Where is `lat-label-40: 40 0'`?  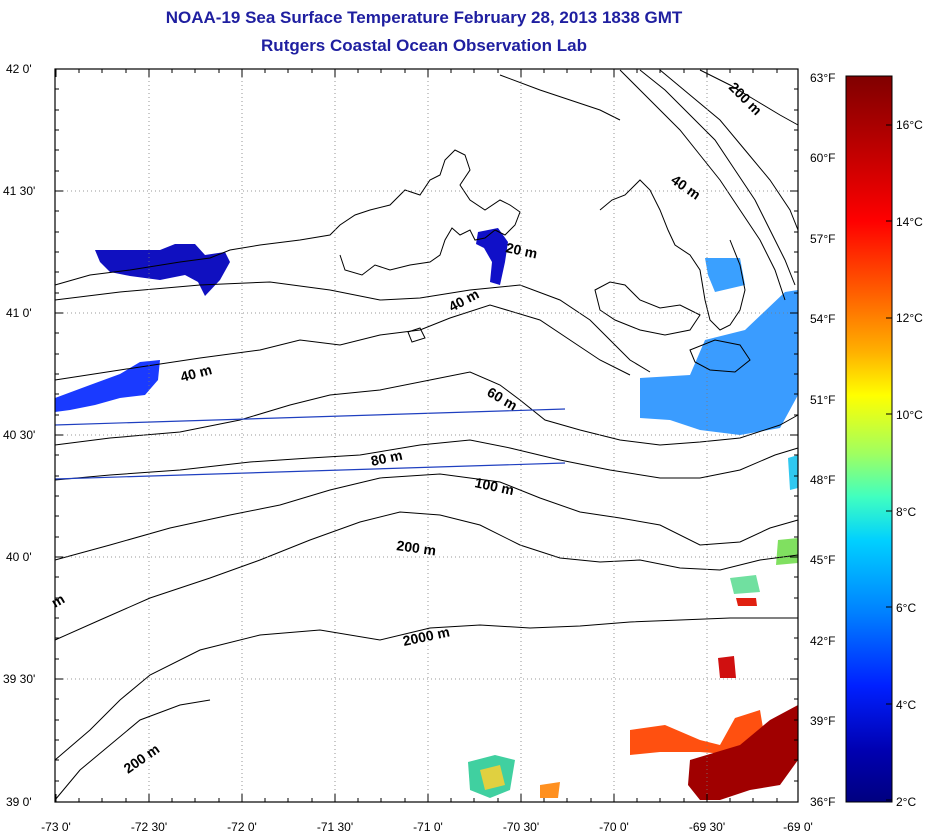 lat-label-40: 40 0' is located at coordinates (19, 557).